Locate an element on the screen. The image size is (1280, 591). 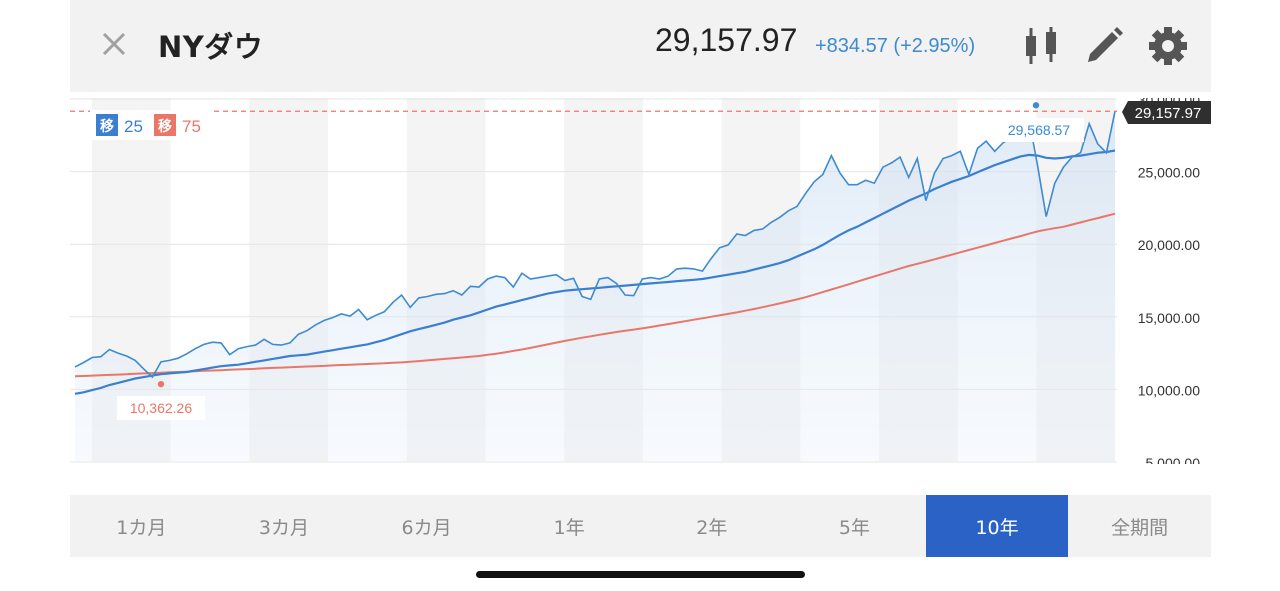
current-value-tag: 29,157.97 is located at coordinates (1166, 112).